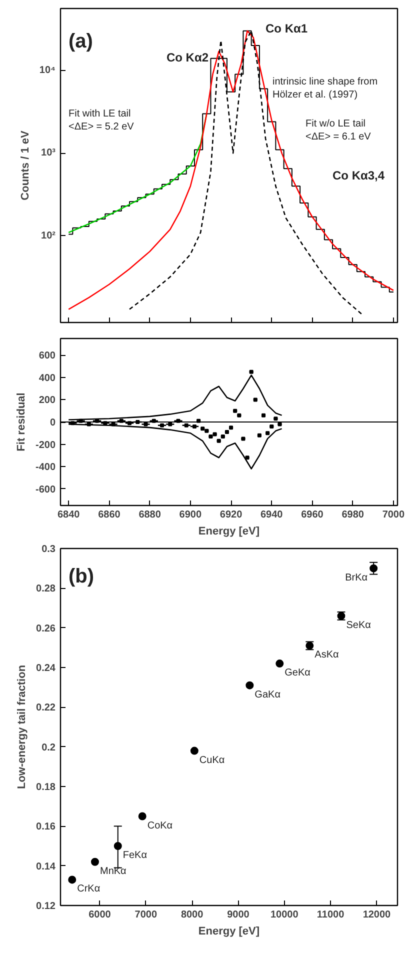  What do you see at coordinates (135, 855) in the screenshot?
I see `annotation: FeKα` at bounding box center [135, 855].